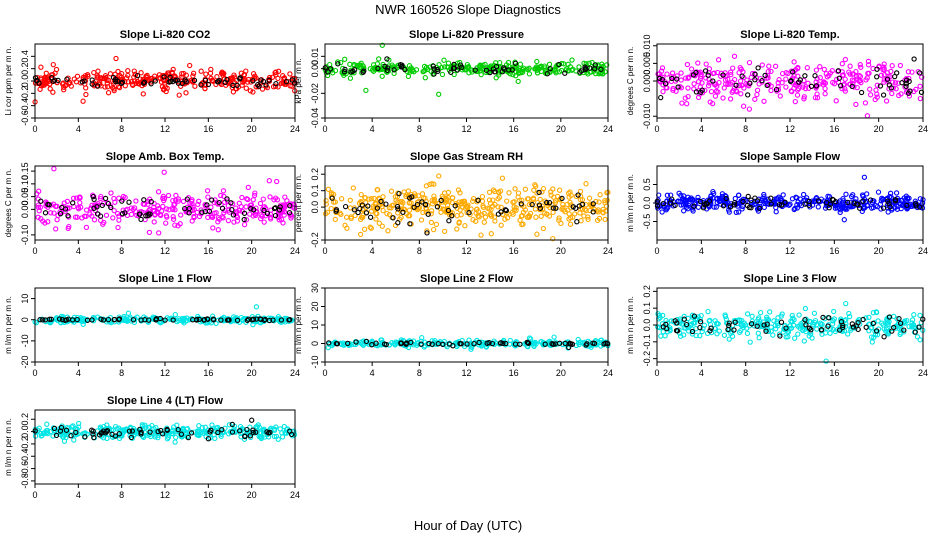 The height and width of the screenshot is (540, 936). Describe the element at coordinates (25, 94) in the screenshot. I see `y-tick-label: -0.2` at that location.